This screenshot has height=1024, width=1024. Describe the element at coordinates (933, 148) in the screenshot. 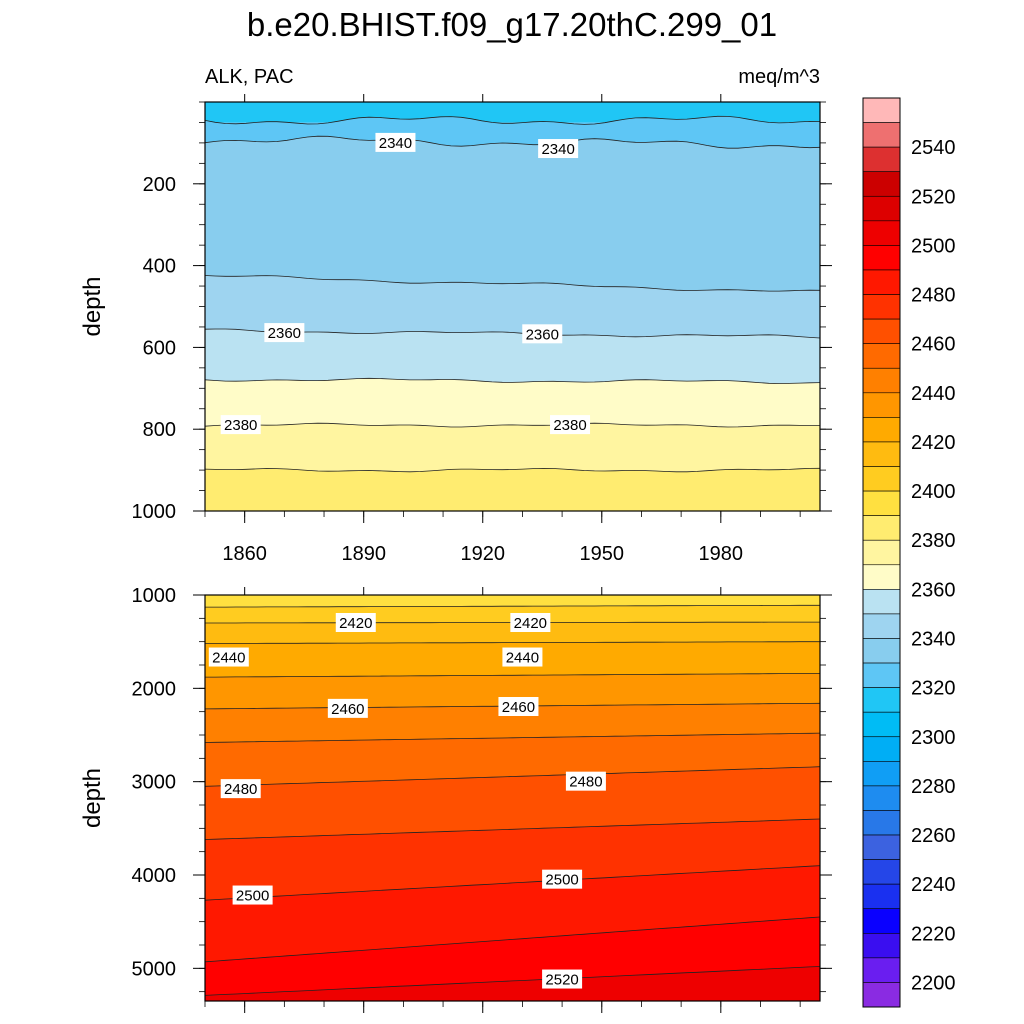

I see `colorbar-label: 2540` at that location.